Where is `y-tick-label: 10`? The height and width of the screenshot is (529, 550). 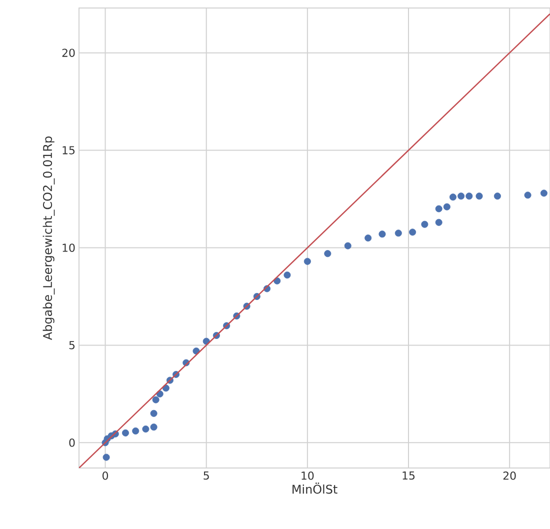 y-tick-label: 10 is located at coordinates (68, 248).